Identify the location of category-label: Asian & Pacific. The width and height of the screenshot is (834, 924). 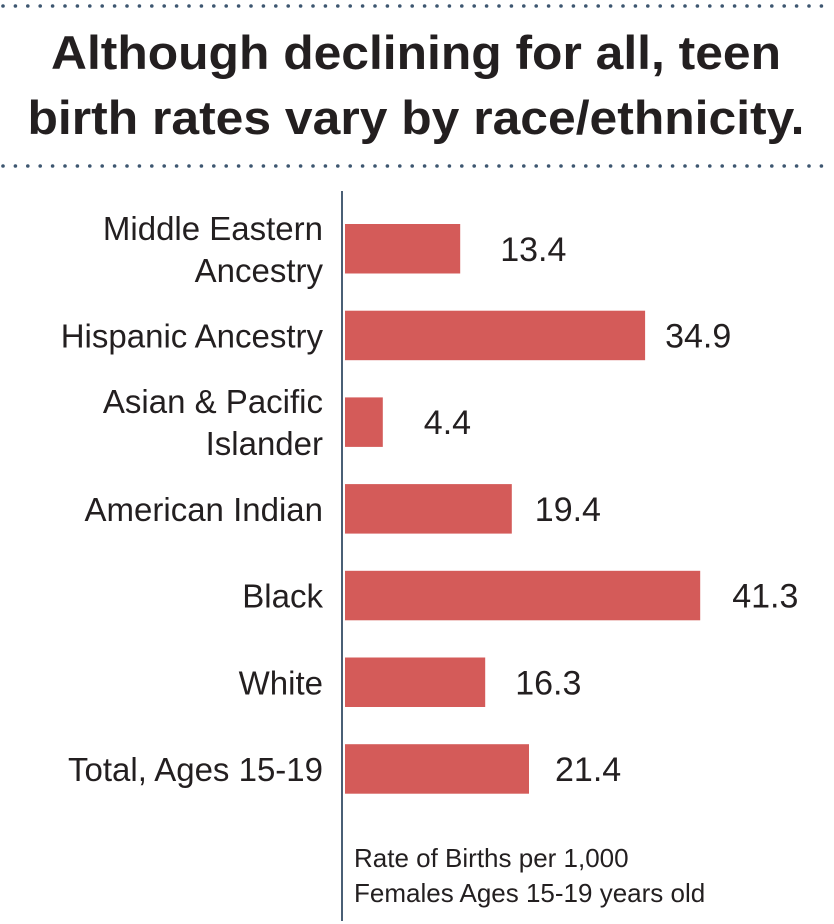
(213, 401).